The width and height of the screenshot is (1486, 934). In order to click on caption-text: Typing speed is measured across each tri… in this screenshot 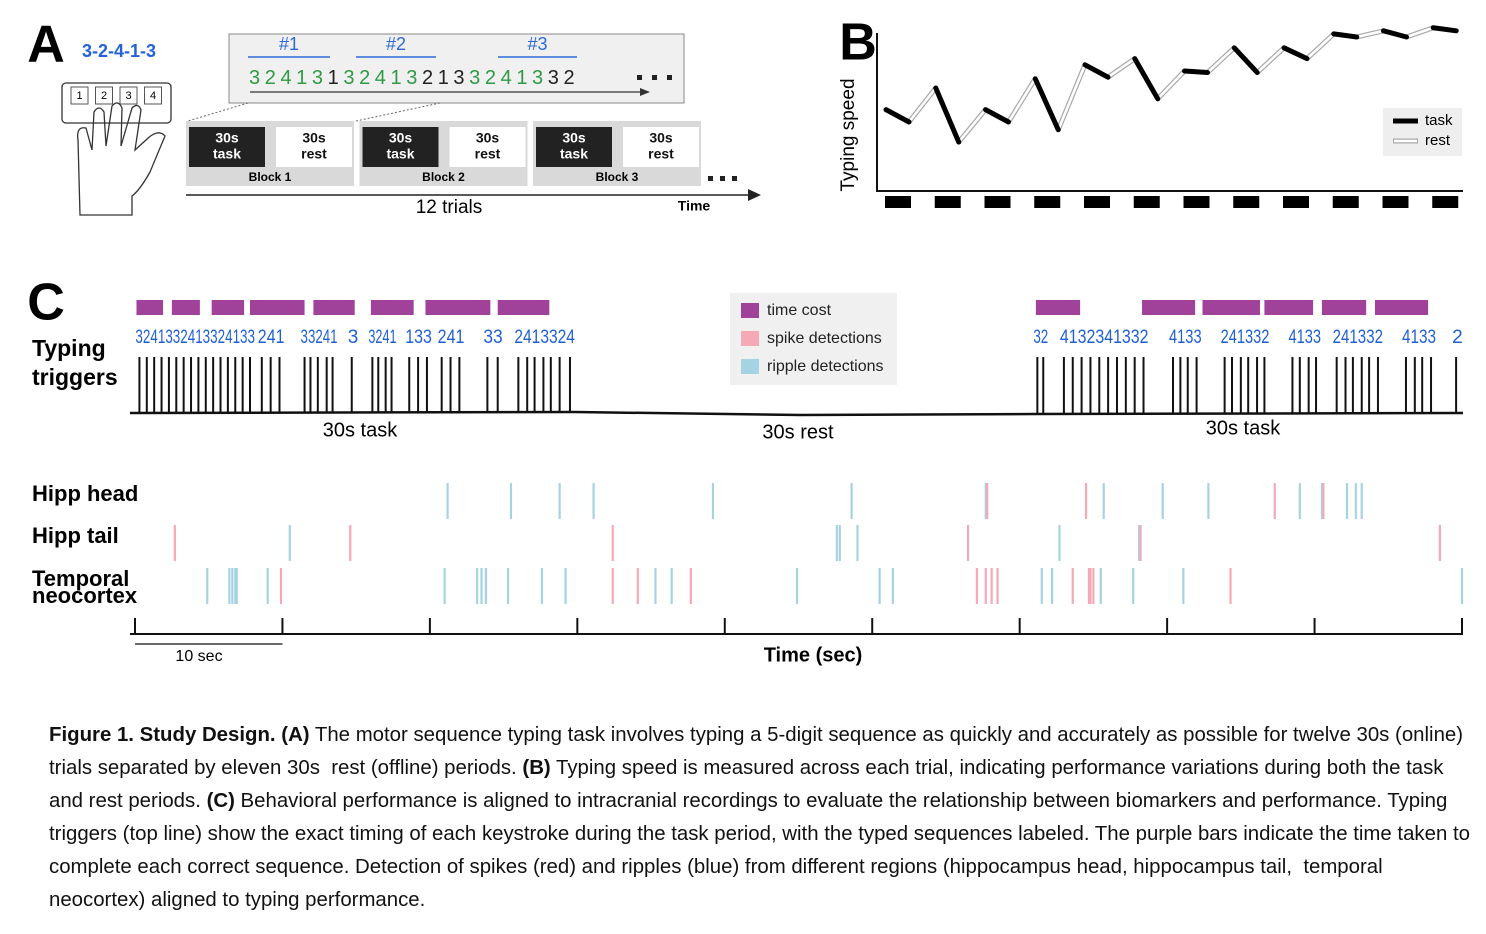, I will do `click(749, 784)`.